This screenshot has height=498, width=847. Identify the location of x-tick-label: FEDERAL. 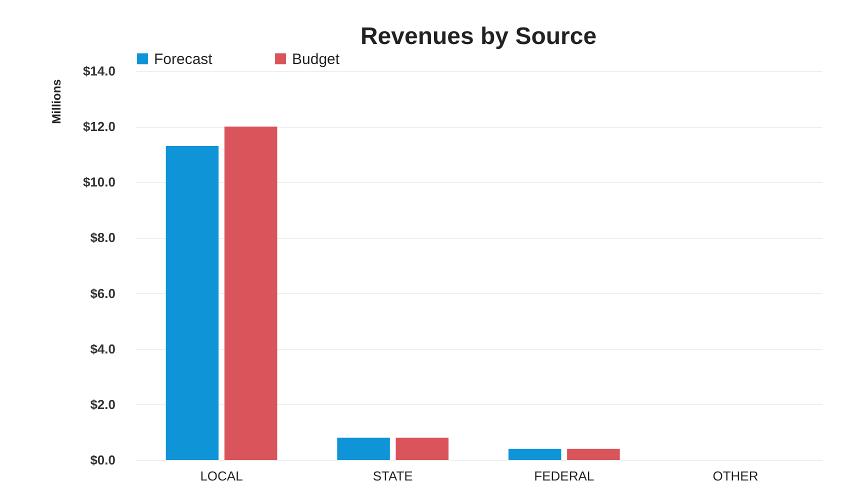
(564, 476).